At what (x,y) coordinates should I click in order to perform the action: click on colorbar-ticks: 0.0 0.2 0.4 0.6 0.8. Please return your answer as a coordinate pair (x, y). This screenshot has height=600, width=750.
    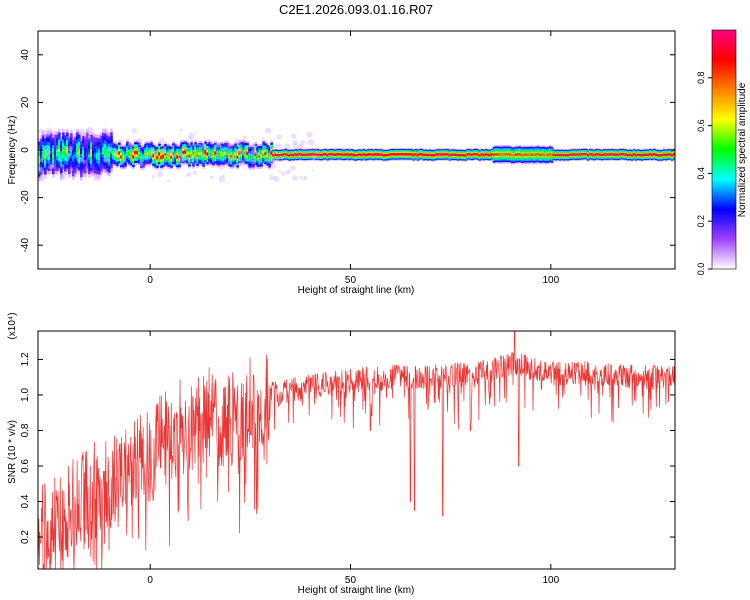
    Looking at the image, I should click on (704, 173).